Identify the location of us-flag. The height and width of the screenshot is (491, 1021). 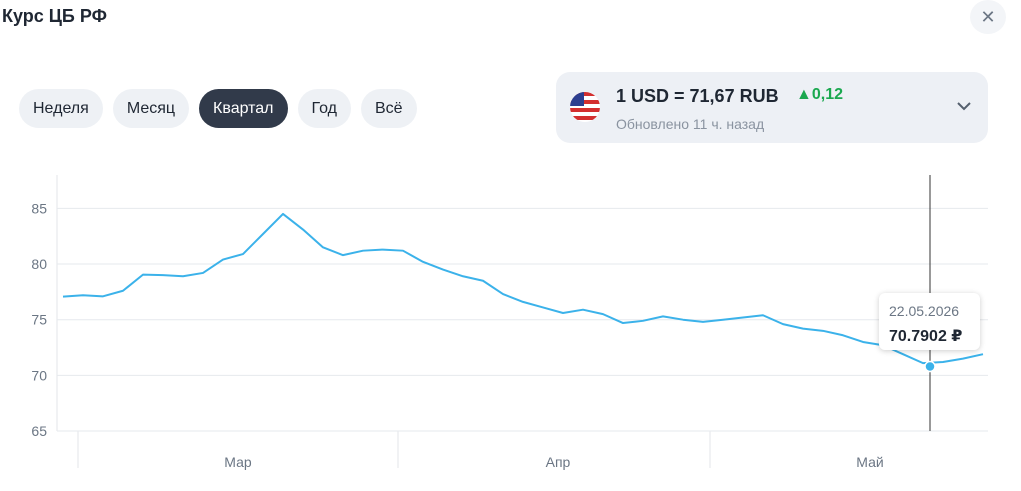
(585, 107).